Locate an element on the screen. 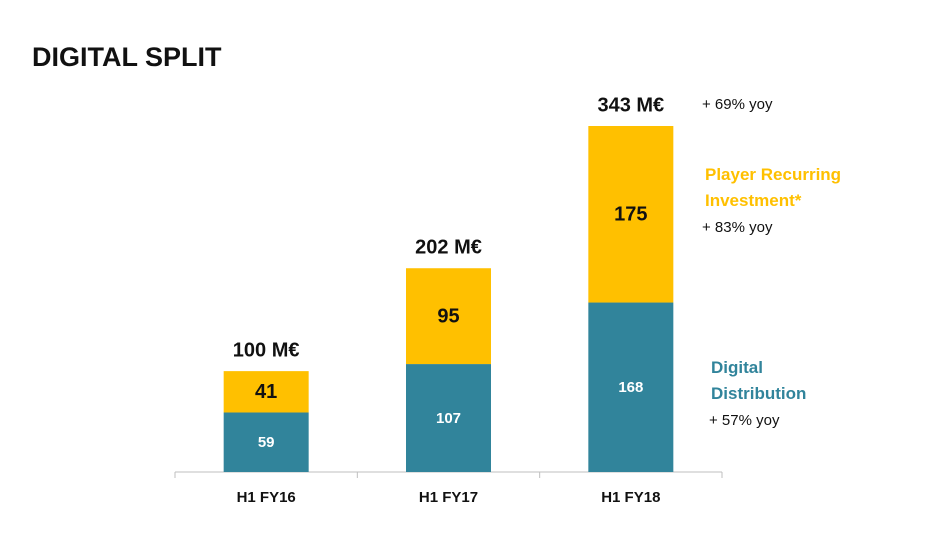  value-label: 95 is located at coordinates (448, 316).